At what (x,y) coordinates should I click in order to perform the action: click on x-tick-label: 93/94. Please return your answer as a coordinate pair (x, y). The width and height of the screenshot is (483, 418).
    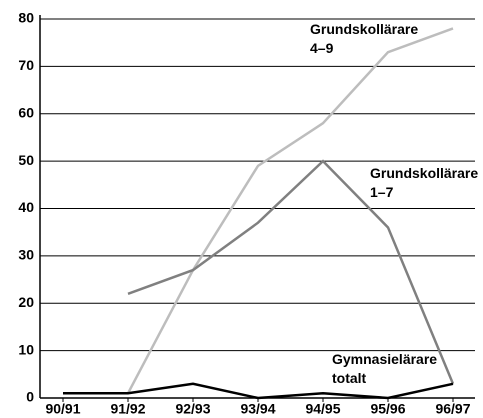
    Looking at the image, I should click on (257, 409).